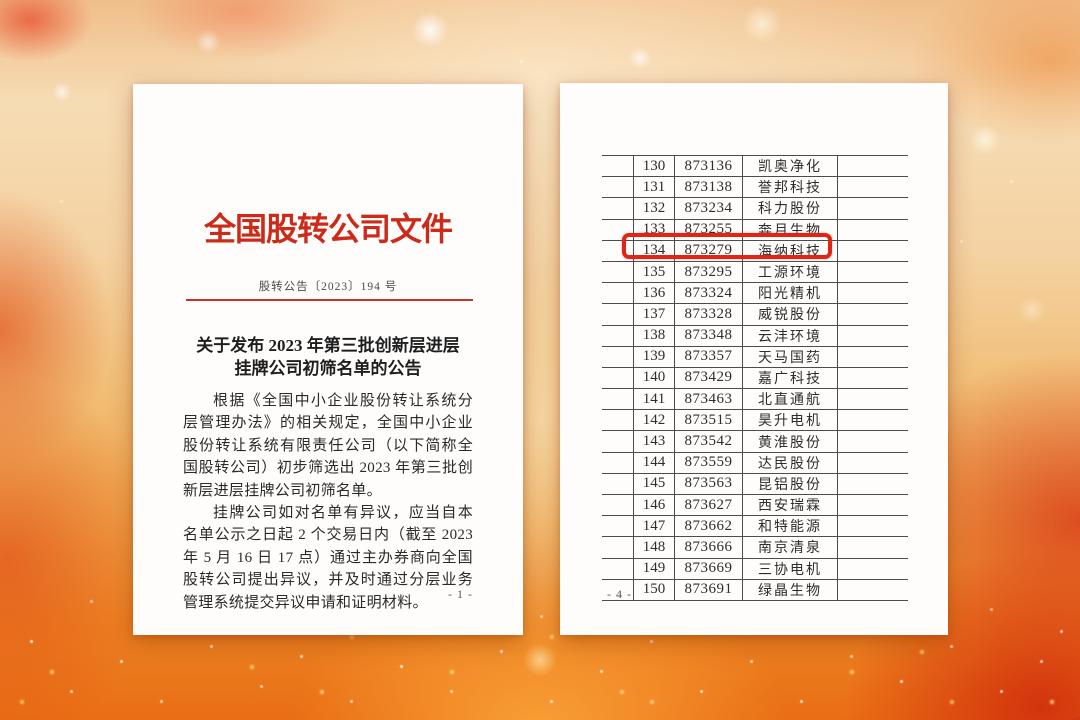 The width and height of the screenshot is (1080, 720). Describe the element at coordinates (708, 547) in the screenshot. I see `stock-code-cell: 873666` at that location.